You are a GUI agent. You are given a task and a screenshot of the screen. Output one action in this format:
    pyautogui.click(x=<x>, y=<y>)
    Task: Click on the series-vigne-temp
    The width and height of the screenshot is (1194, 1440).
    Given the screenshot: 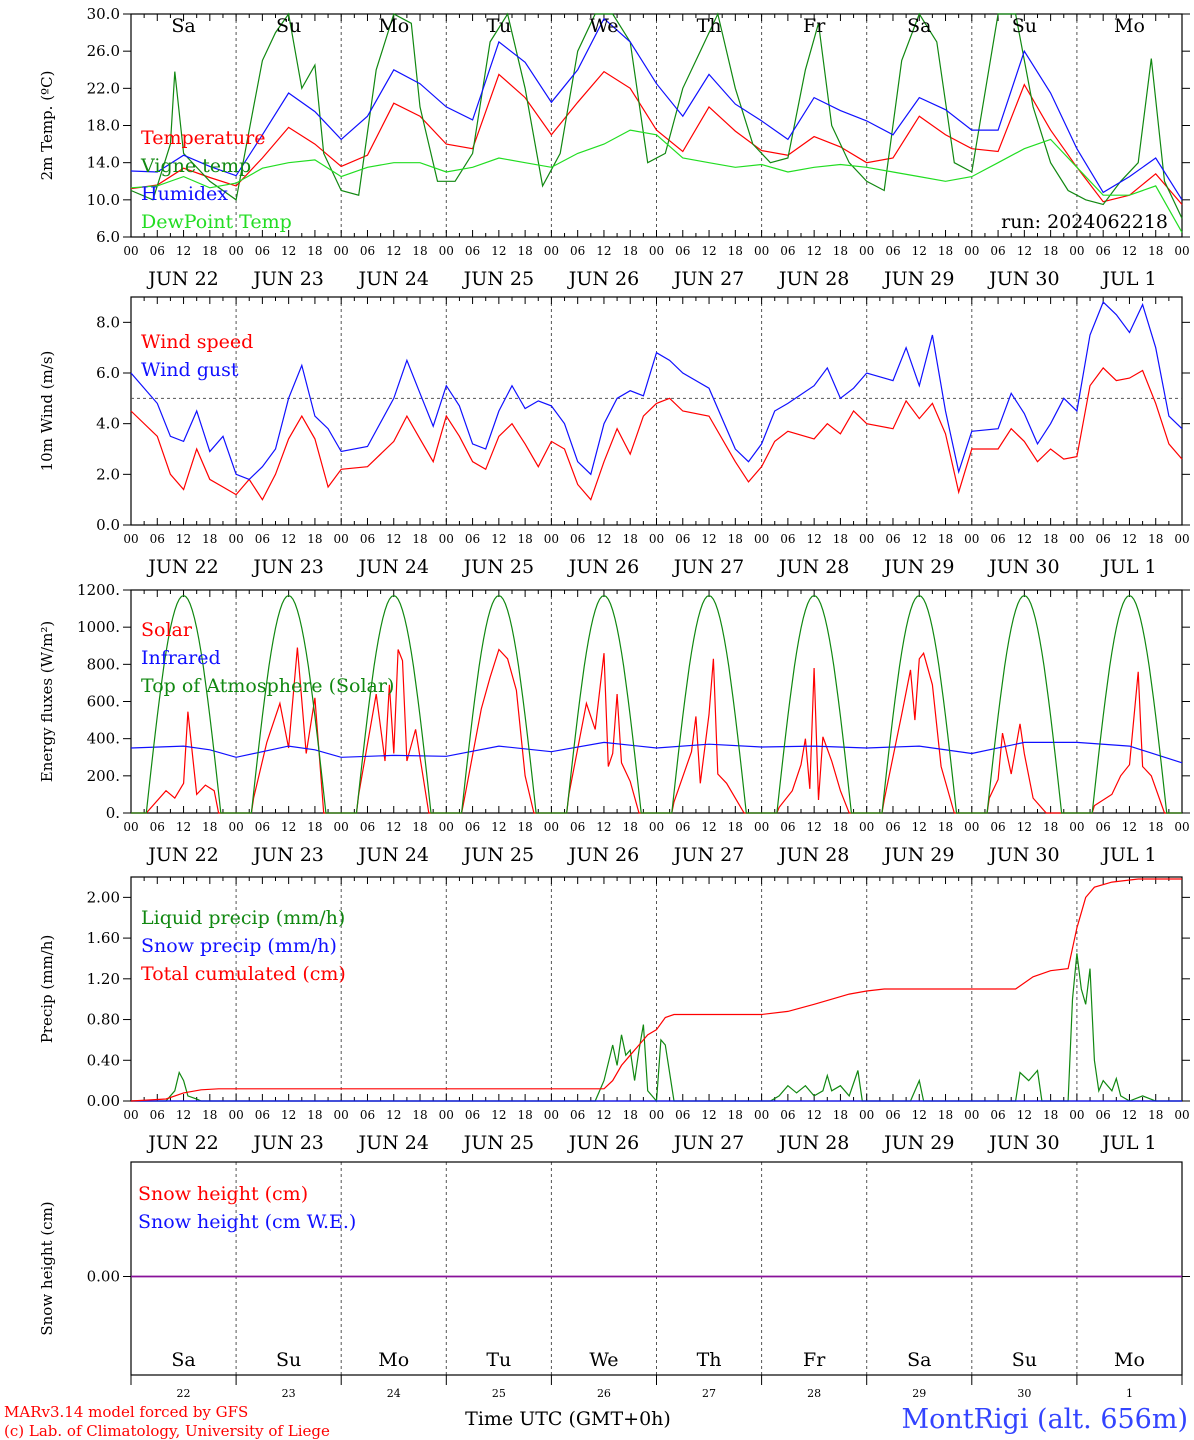 What is the action you would take?
    pyautogui.click(x=656, y=115)
    